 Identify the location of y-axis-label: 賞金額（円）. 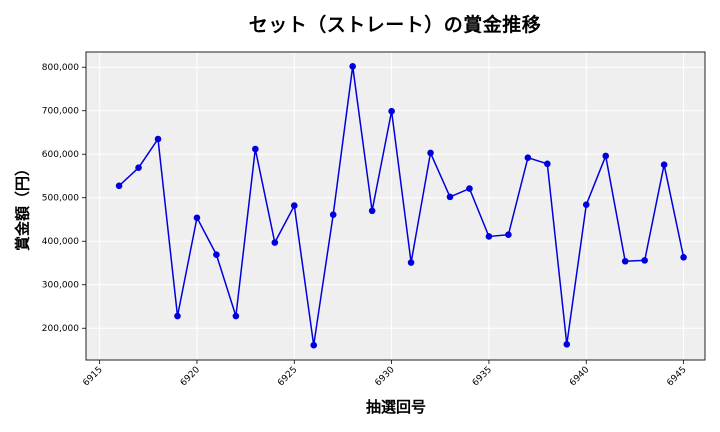
(22, 206).